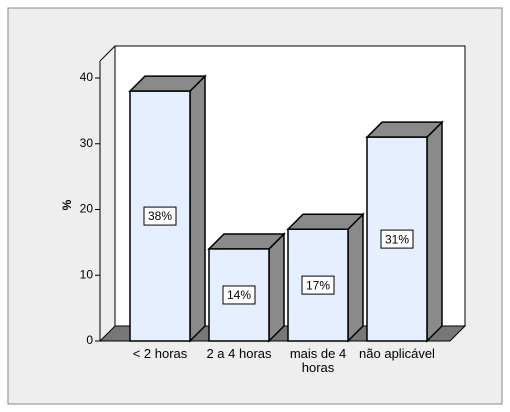  What do you see at coordinates (67, 204) in the screenshot?
I see `y-axis-label: %` at bounding box center [67, 204].